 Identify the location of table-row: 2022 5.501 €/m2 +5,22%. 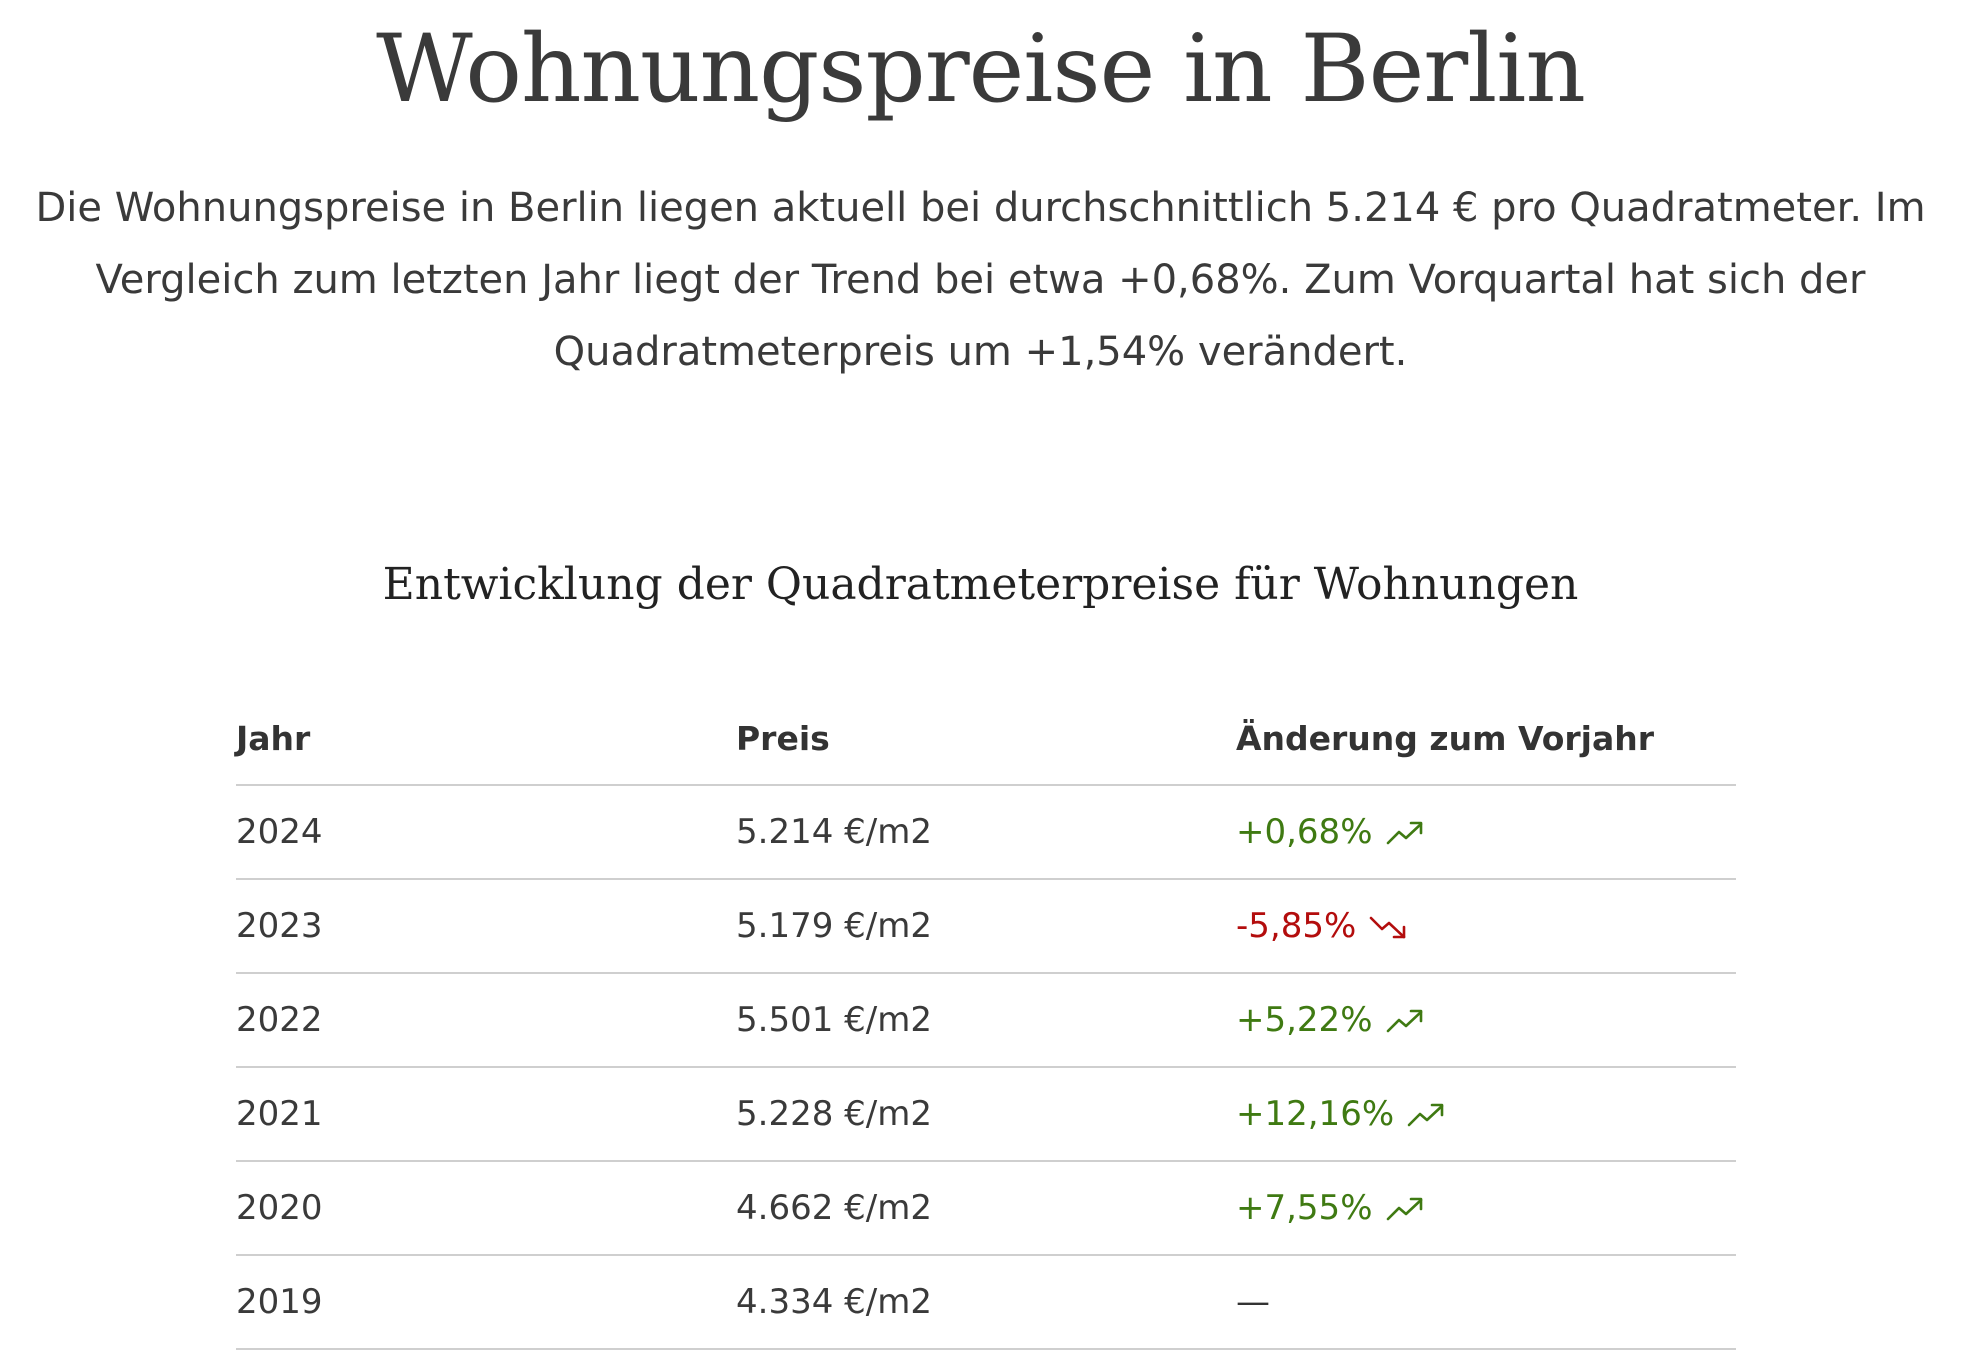
(986, 1020).